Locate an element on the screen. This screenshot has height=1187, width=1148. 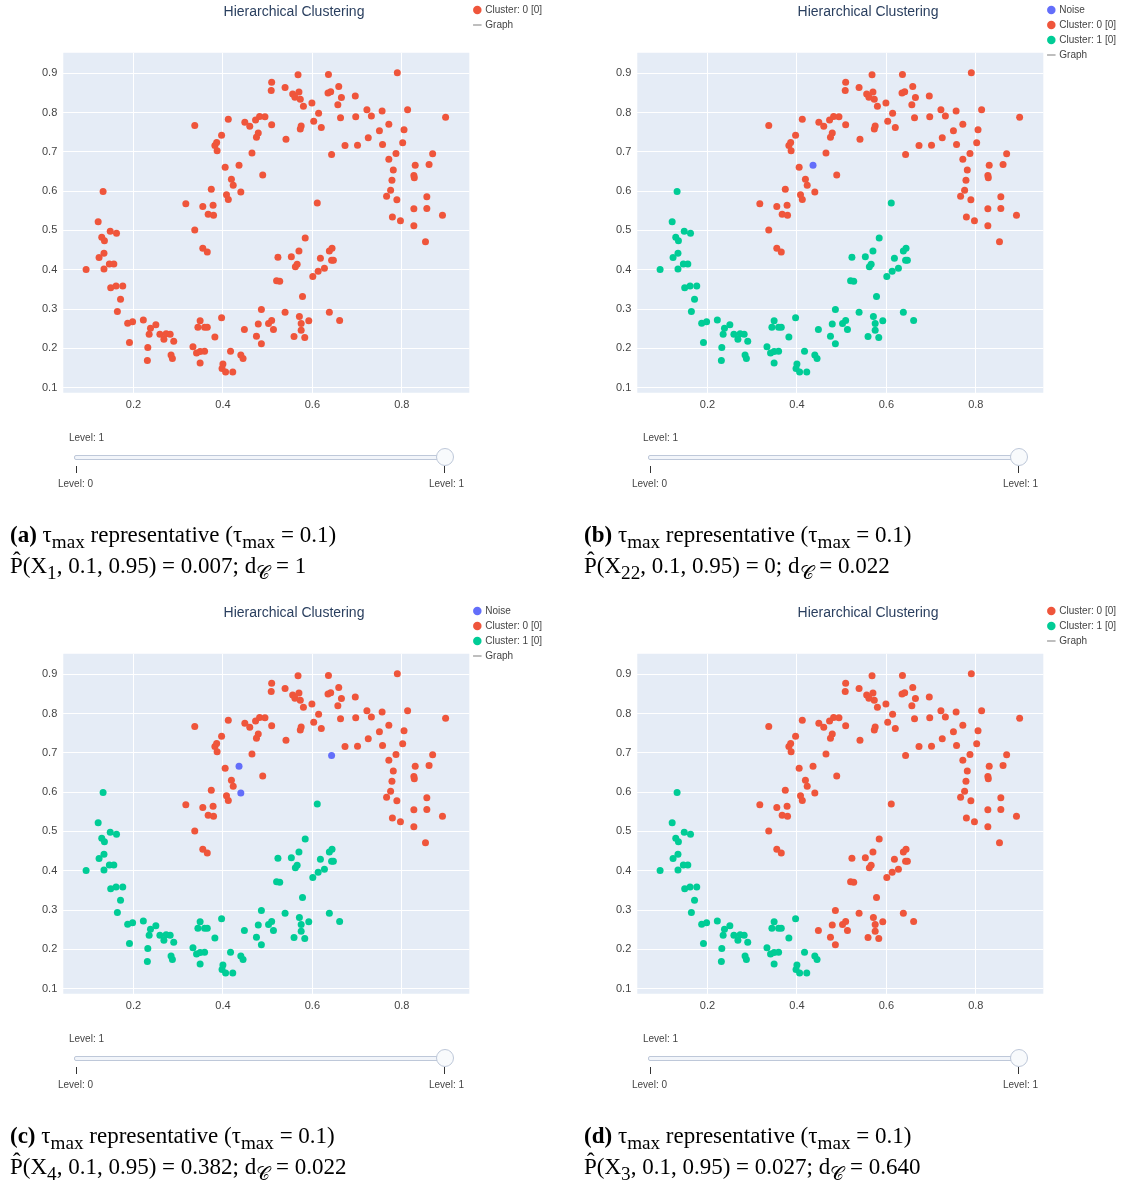
text: (a) τ$_{max}$ representative (τ$_{max}$ = 0.1) is located at coordinates (173, 537).